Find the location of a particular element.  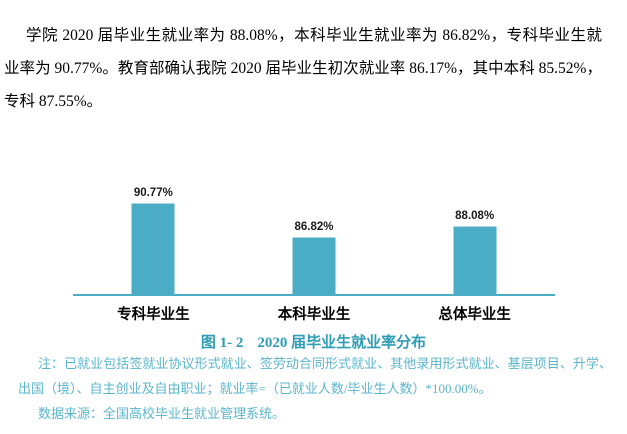

category-label: 总体毕业生 is located at coordinates (474, 315).